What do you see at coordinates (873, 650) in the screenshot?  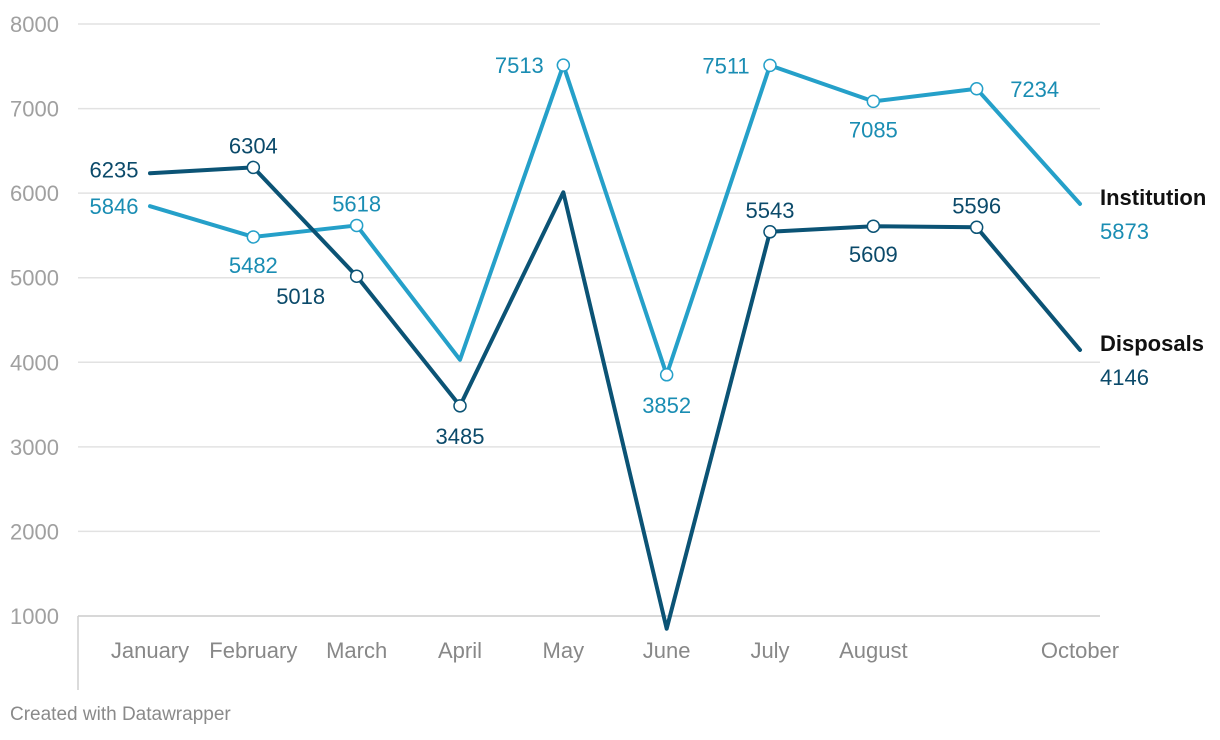 I see `x-tick-label: August` at bounding box center [873, 650].